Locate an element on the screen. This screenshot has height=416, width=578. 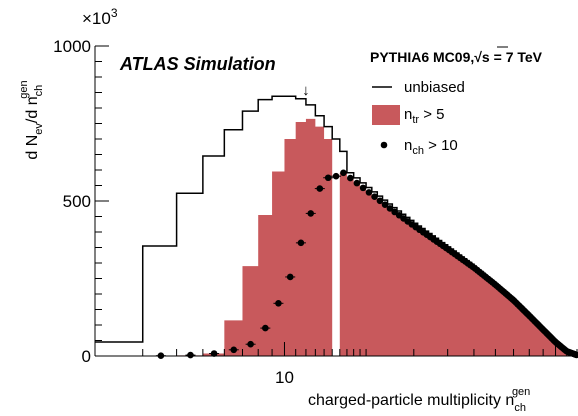
y-axis-title-group: d Nev/d nchgen is located at coordinates (31, 119).